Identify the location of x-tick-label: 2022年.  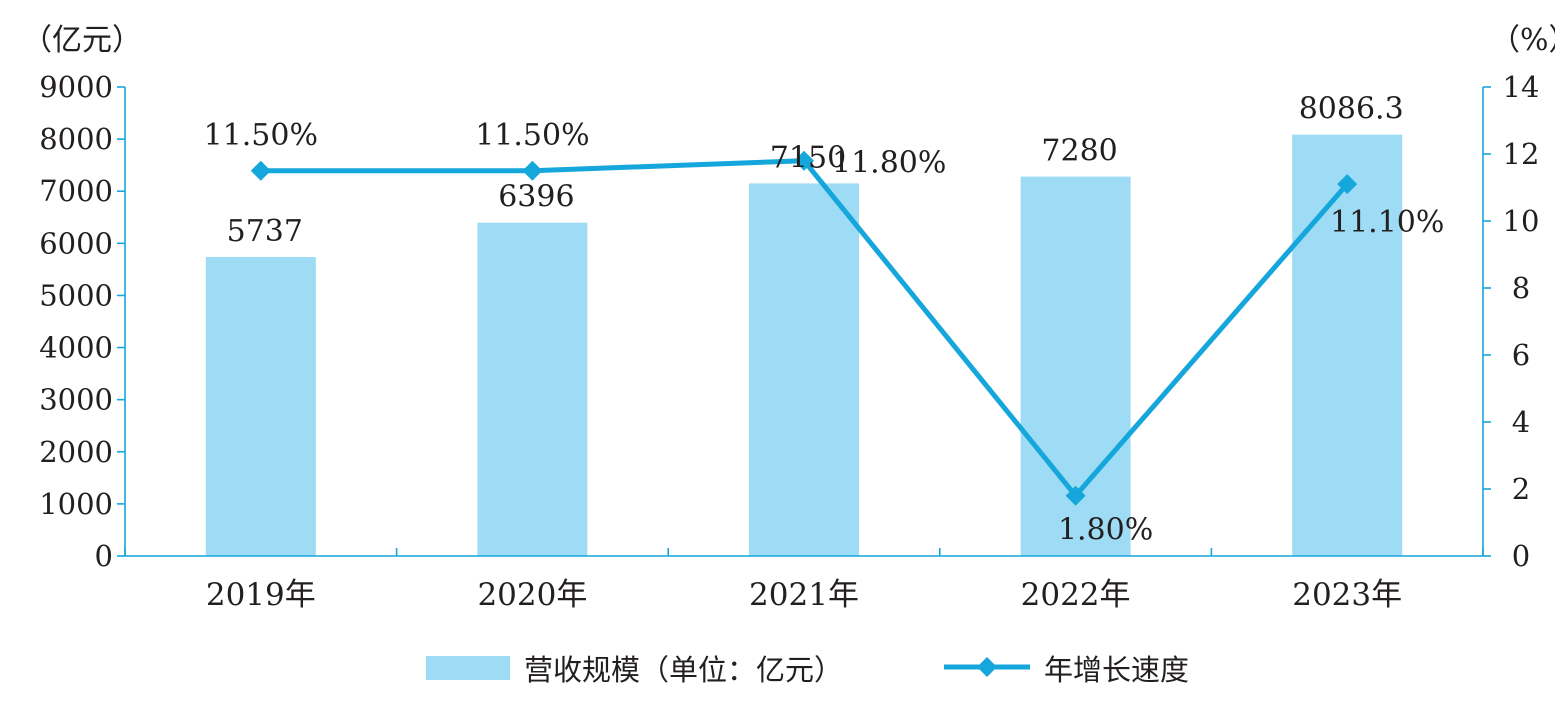
(1076, 595).